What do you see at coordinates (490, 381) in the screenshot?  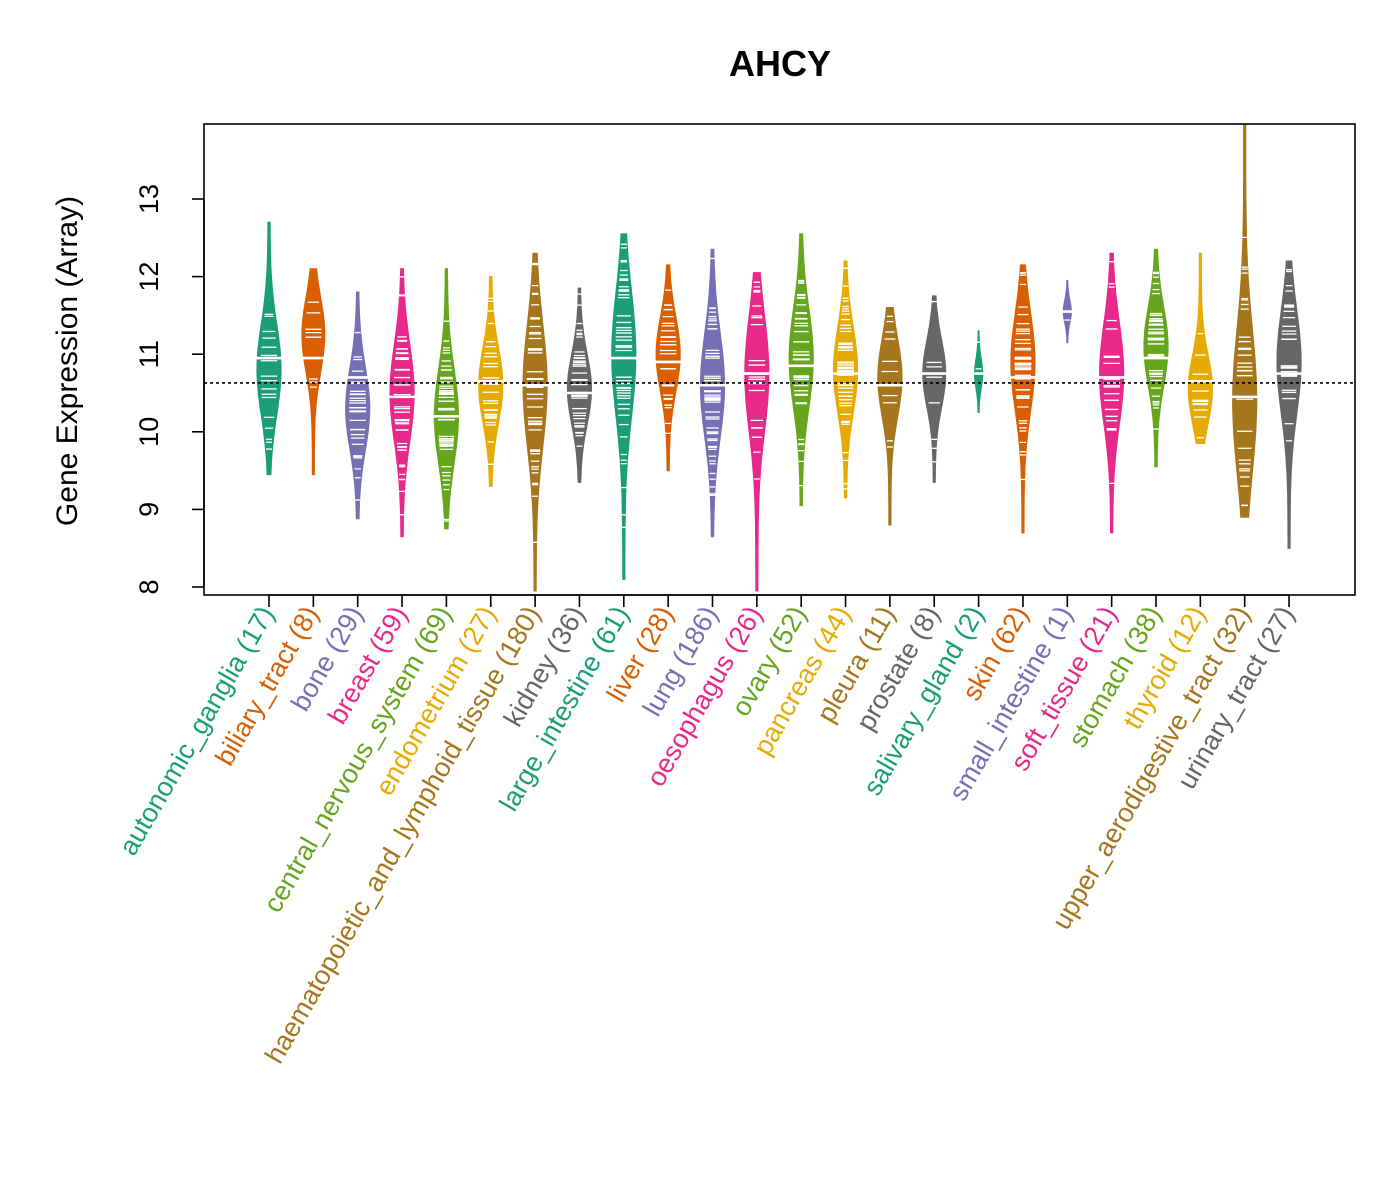 I see `violin-endometrium` at bounding box center [490, 381].